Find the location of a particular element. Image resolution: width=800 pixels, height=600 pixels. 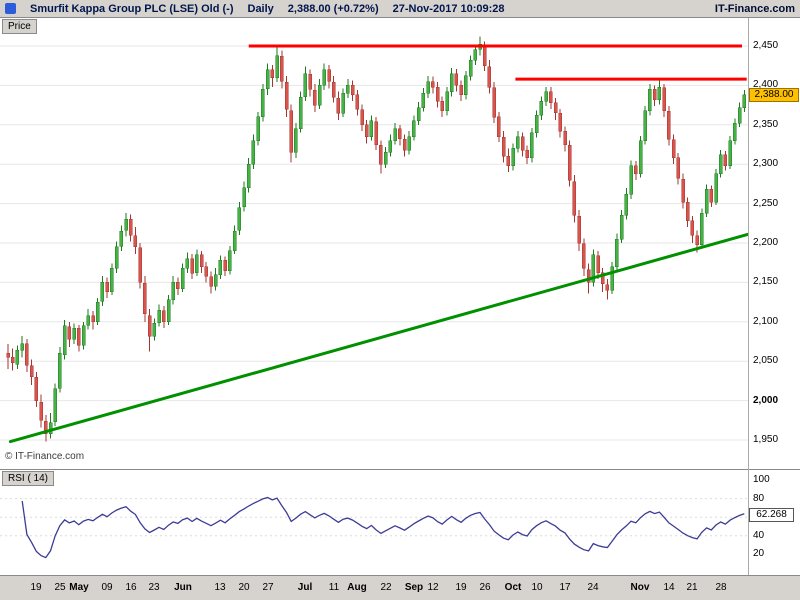

tab-price-pane: Price is located at coordinates (19, 26).